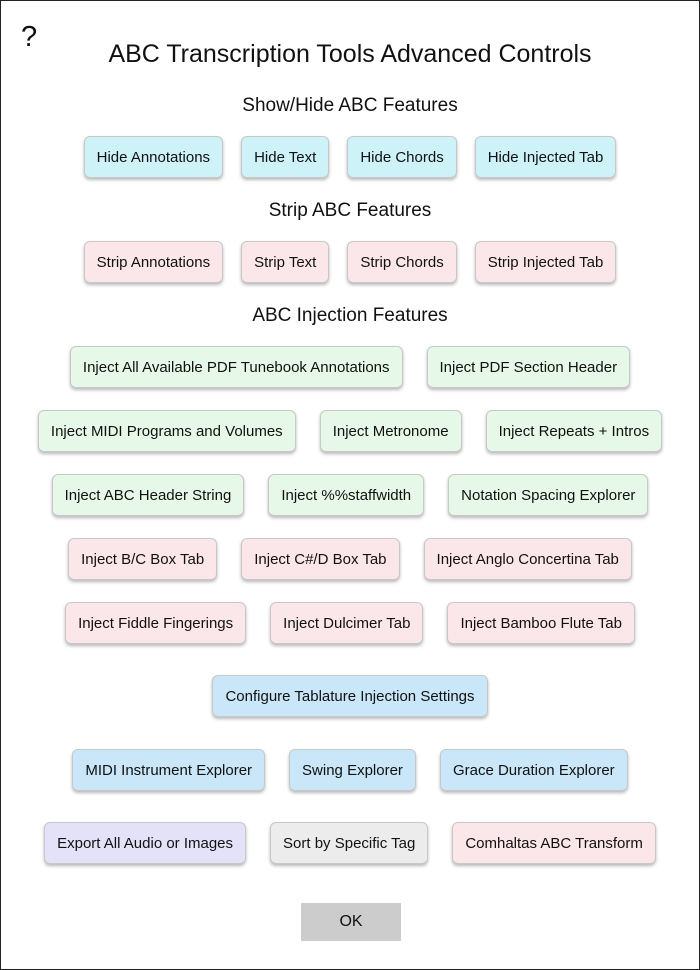  What do you see at coordinates (169, 770) in the screenshot?
I see `midi-instrument-explorer-button: MIDI Instrument Explorer` at bounding box center [169, 770].